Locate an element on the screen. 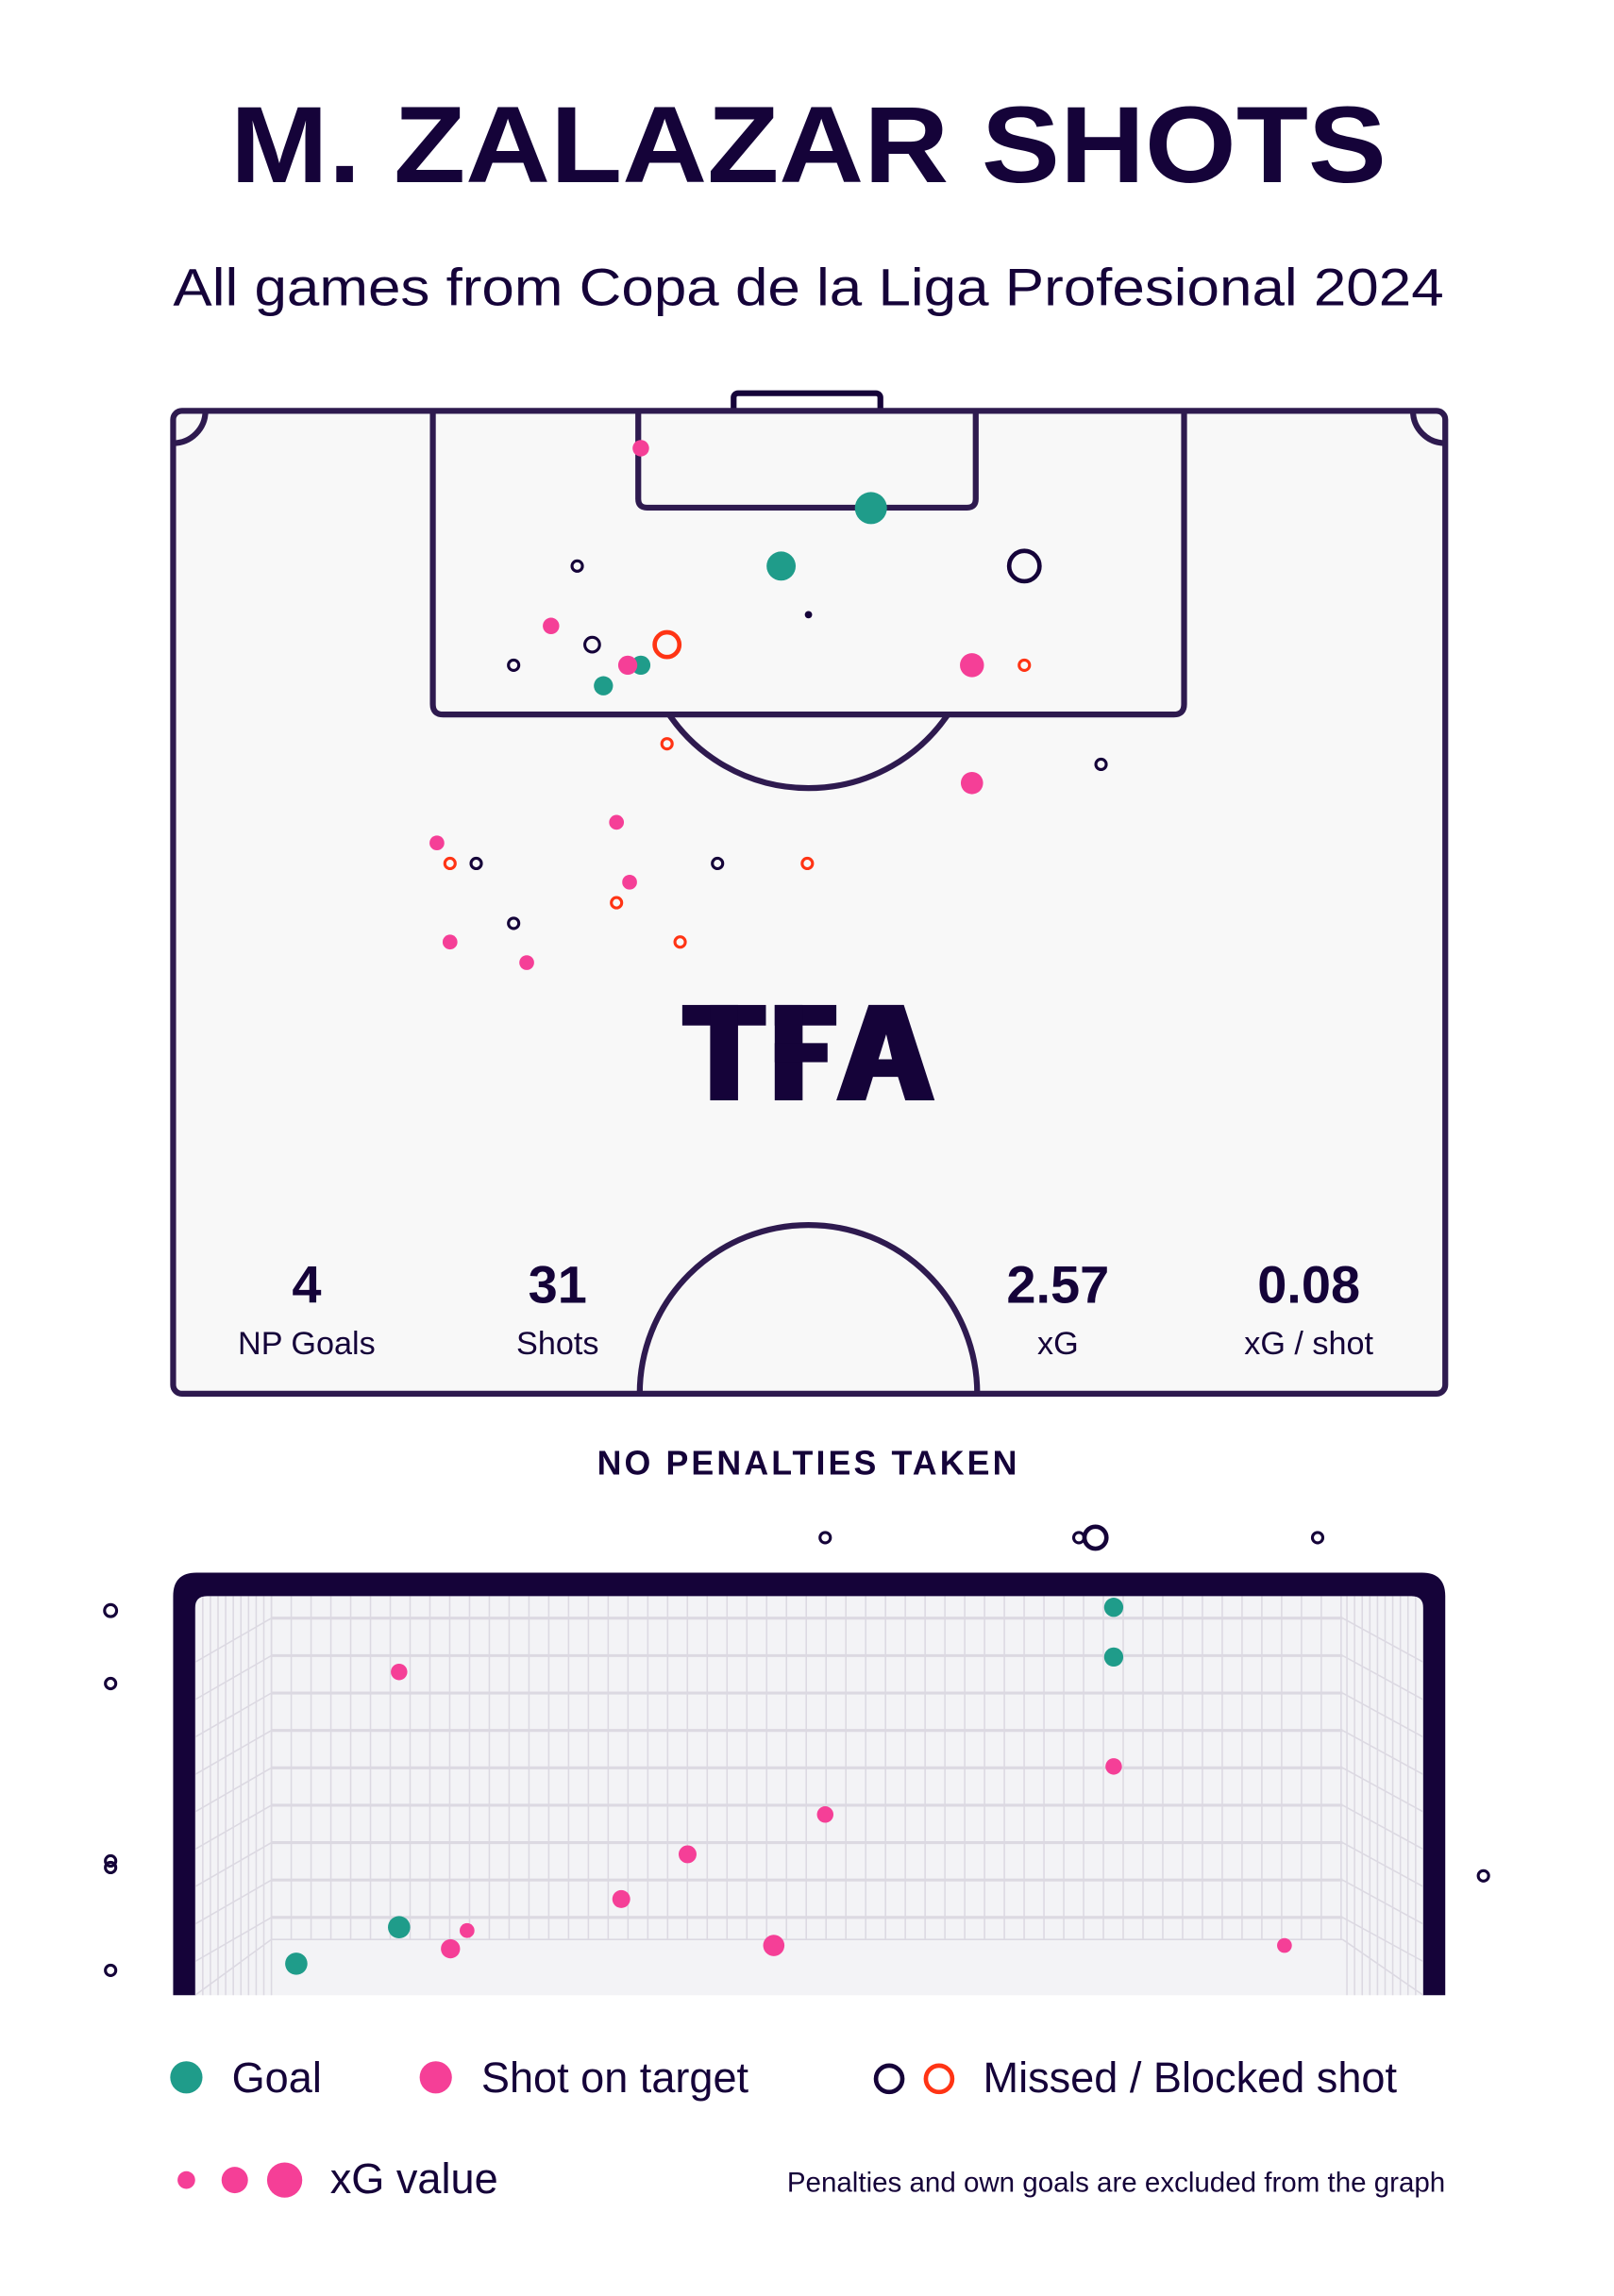 This screenshot has width=1614, height=2296. stat-shots-label: Shots is located at coordinates (557, 1344).